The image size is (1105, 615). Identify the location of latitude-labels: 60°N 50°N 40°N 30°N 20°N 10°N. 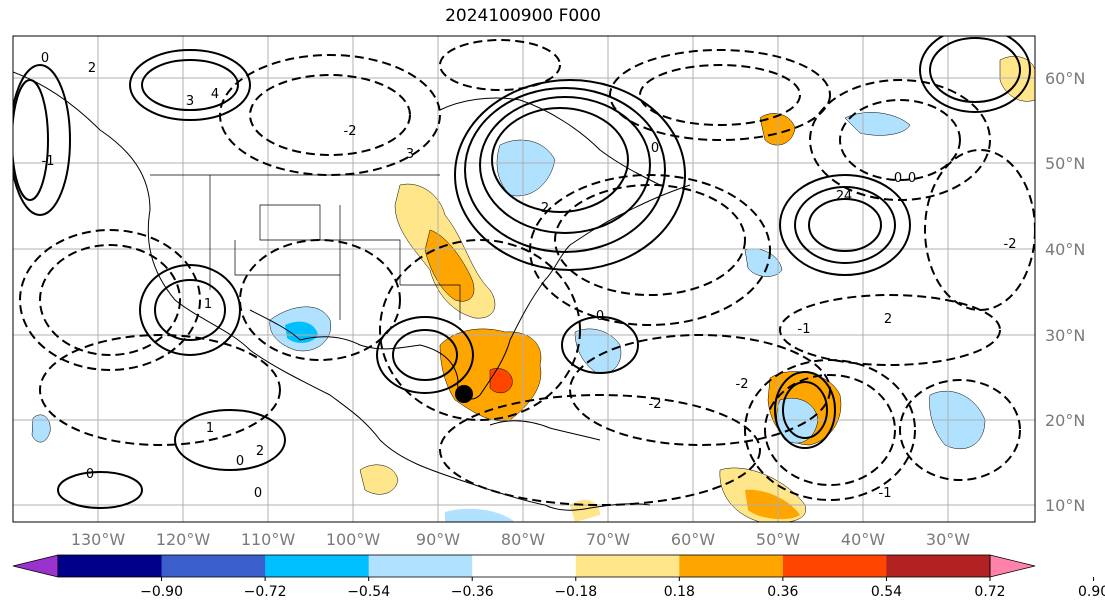
(1065, 292).